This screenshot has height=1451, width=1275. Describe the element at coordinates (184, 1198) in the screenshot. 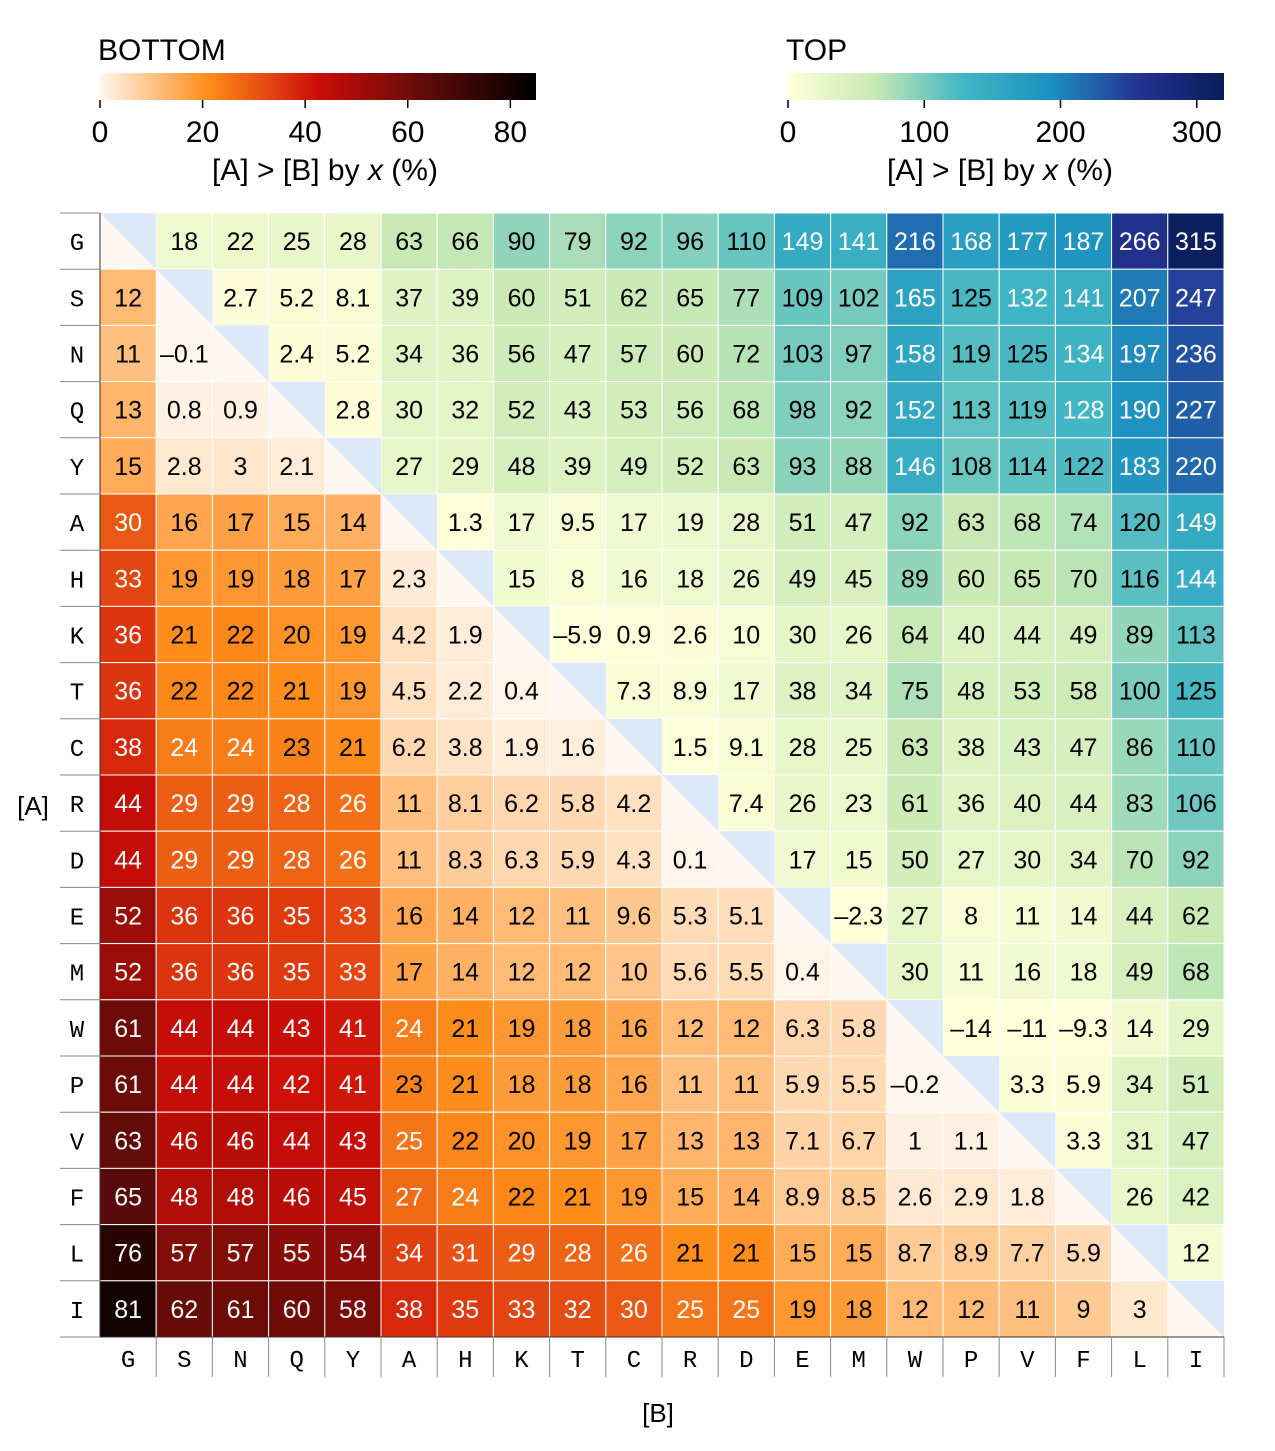

I see `heatmap-cell-value: 48` at that location.